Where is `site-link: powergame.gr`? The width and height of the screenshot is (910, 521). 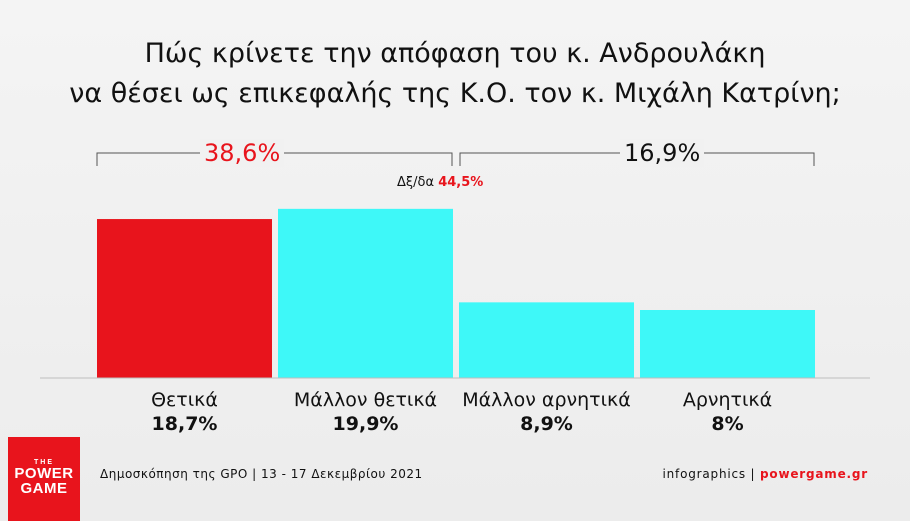
site-link: powergame.gr is located at coordinates (814, 474).